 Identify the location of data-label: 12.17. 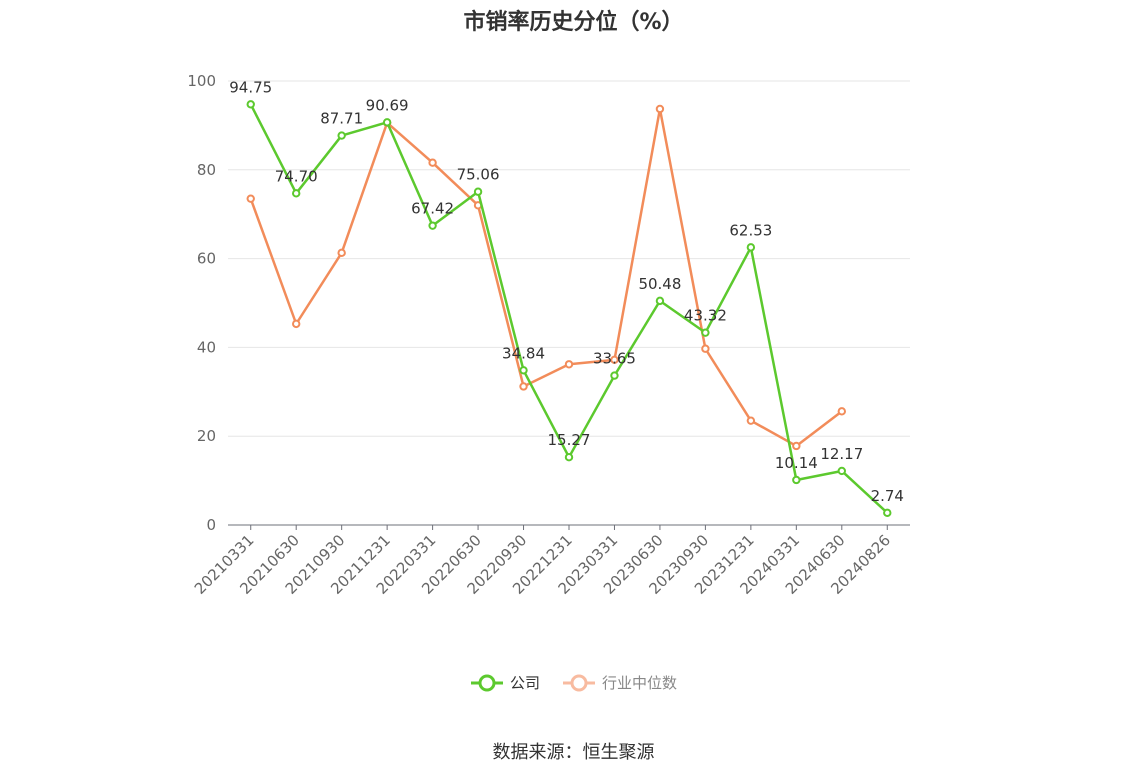
(841, 454).